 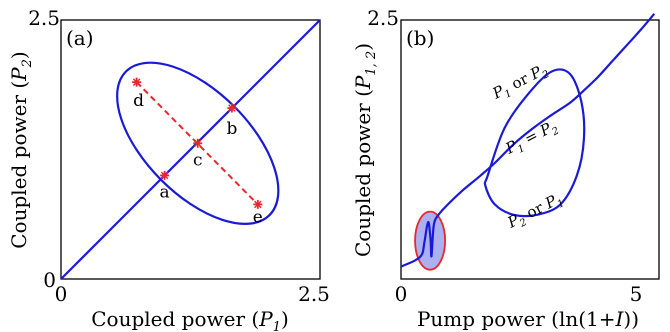 I want to click on panel-a-ylabel: Coupled power (P2), so click(x=21, y=150).